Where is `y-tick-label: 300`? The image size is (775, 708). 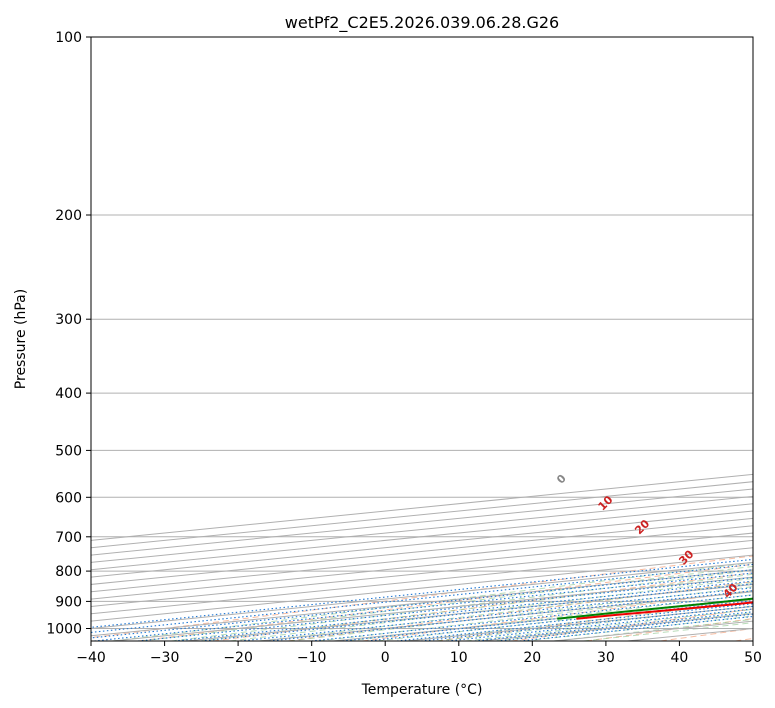 y-tick-label: 300 is located at coordinates (68, 320).